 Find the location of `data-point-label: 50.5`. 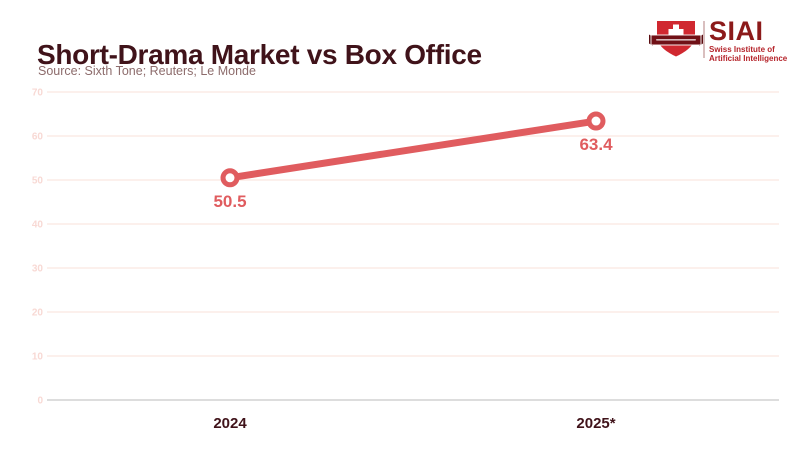

data-point-label: 50.5 is located at coordinates (229, 201).